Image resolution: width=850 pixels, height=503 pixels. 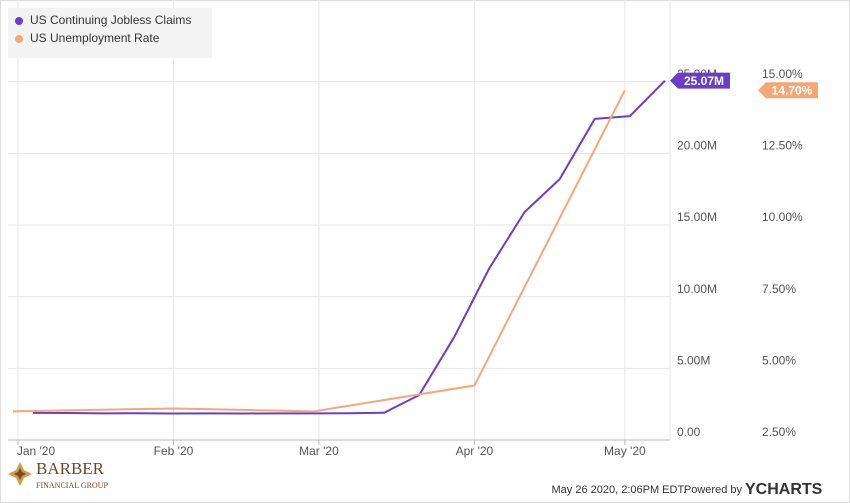 What do you see at coordinates (779, 432) in the screenshot?
I see `y2-tick-label: 2.50%` at bounding box center [779, 432].